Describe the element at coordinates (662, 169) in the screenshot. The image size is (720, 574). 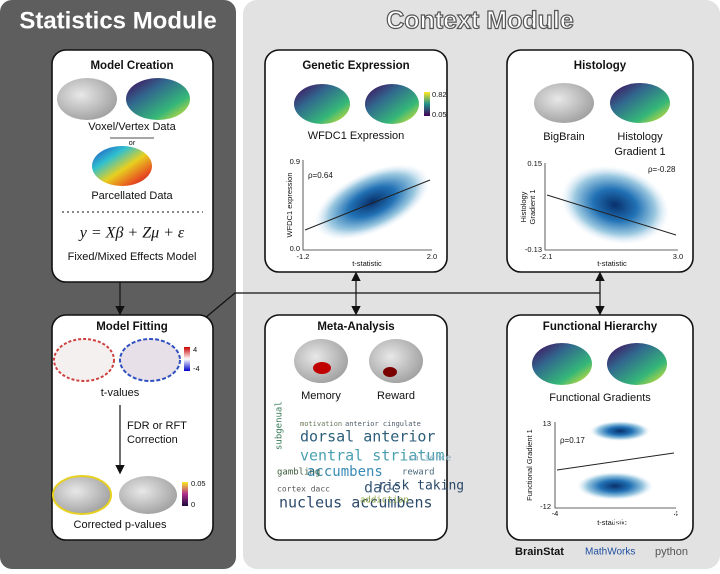
I see `rho: ρ=-0.28` at that location.